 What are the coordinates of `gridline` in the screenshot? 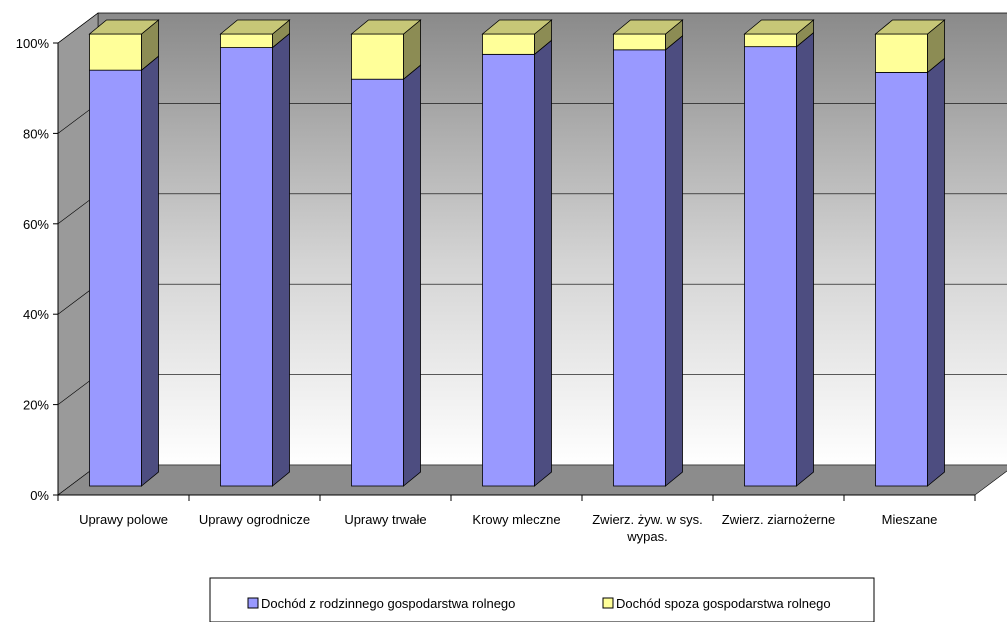 It's located at (532, 28).